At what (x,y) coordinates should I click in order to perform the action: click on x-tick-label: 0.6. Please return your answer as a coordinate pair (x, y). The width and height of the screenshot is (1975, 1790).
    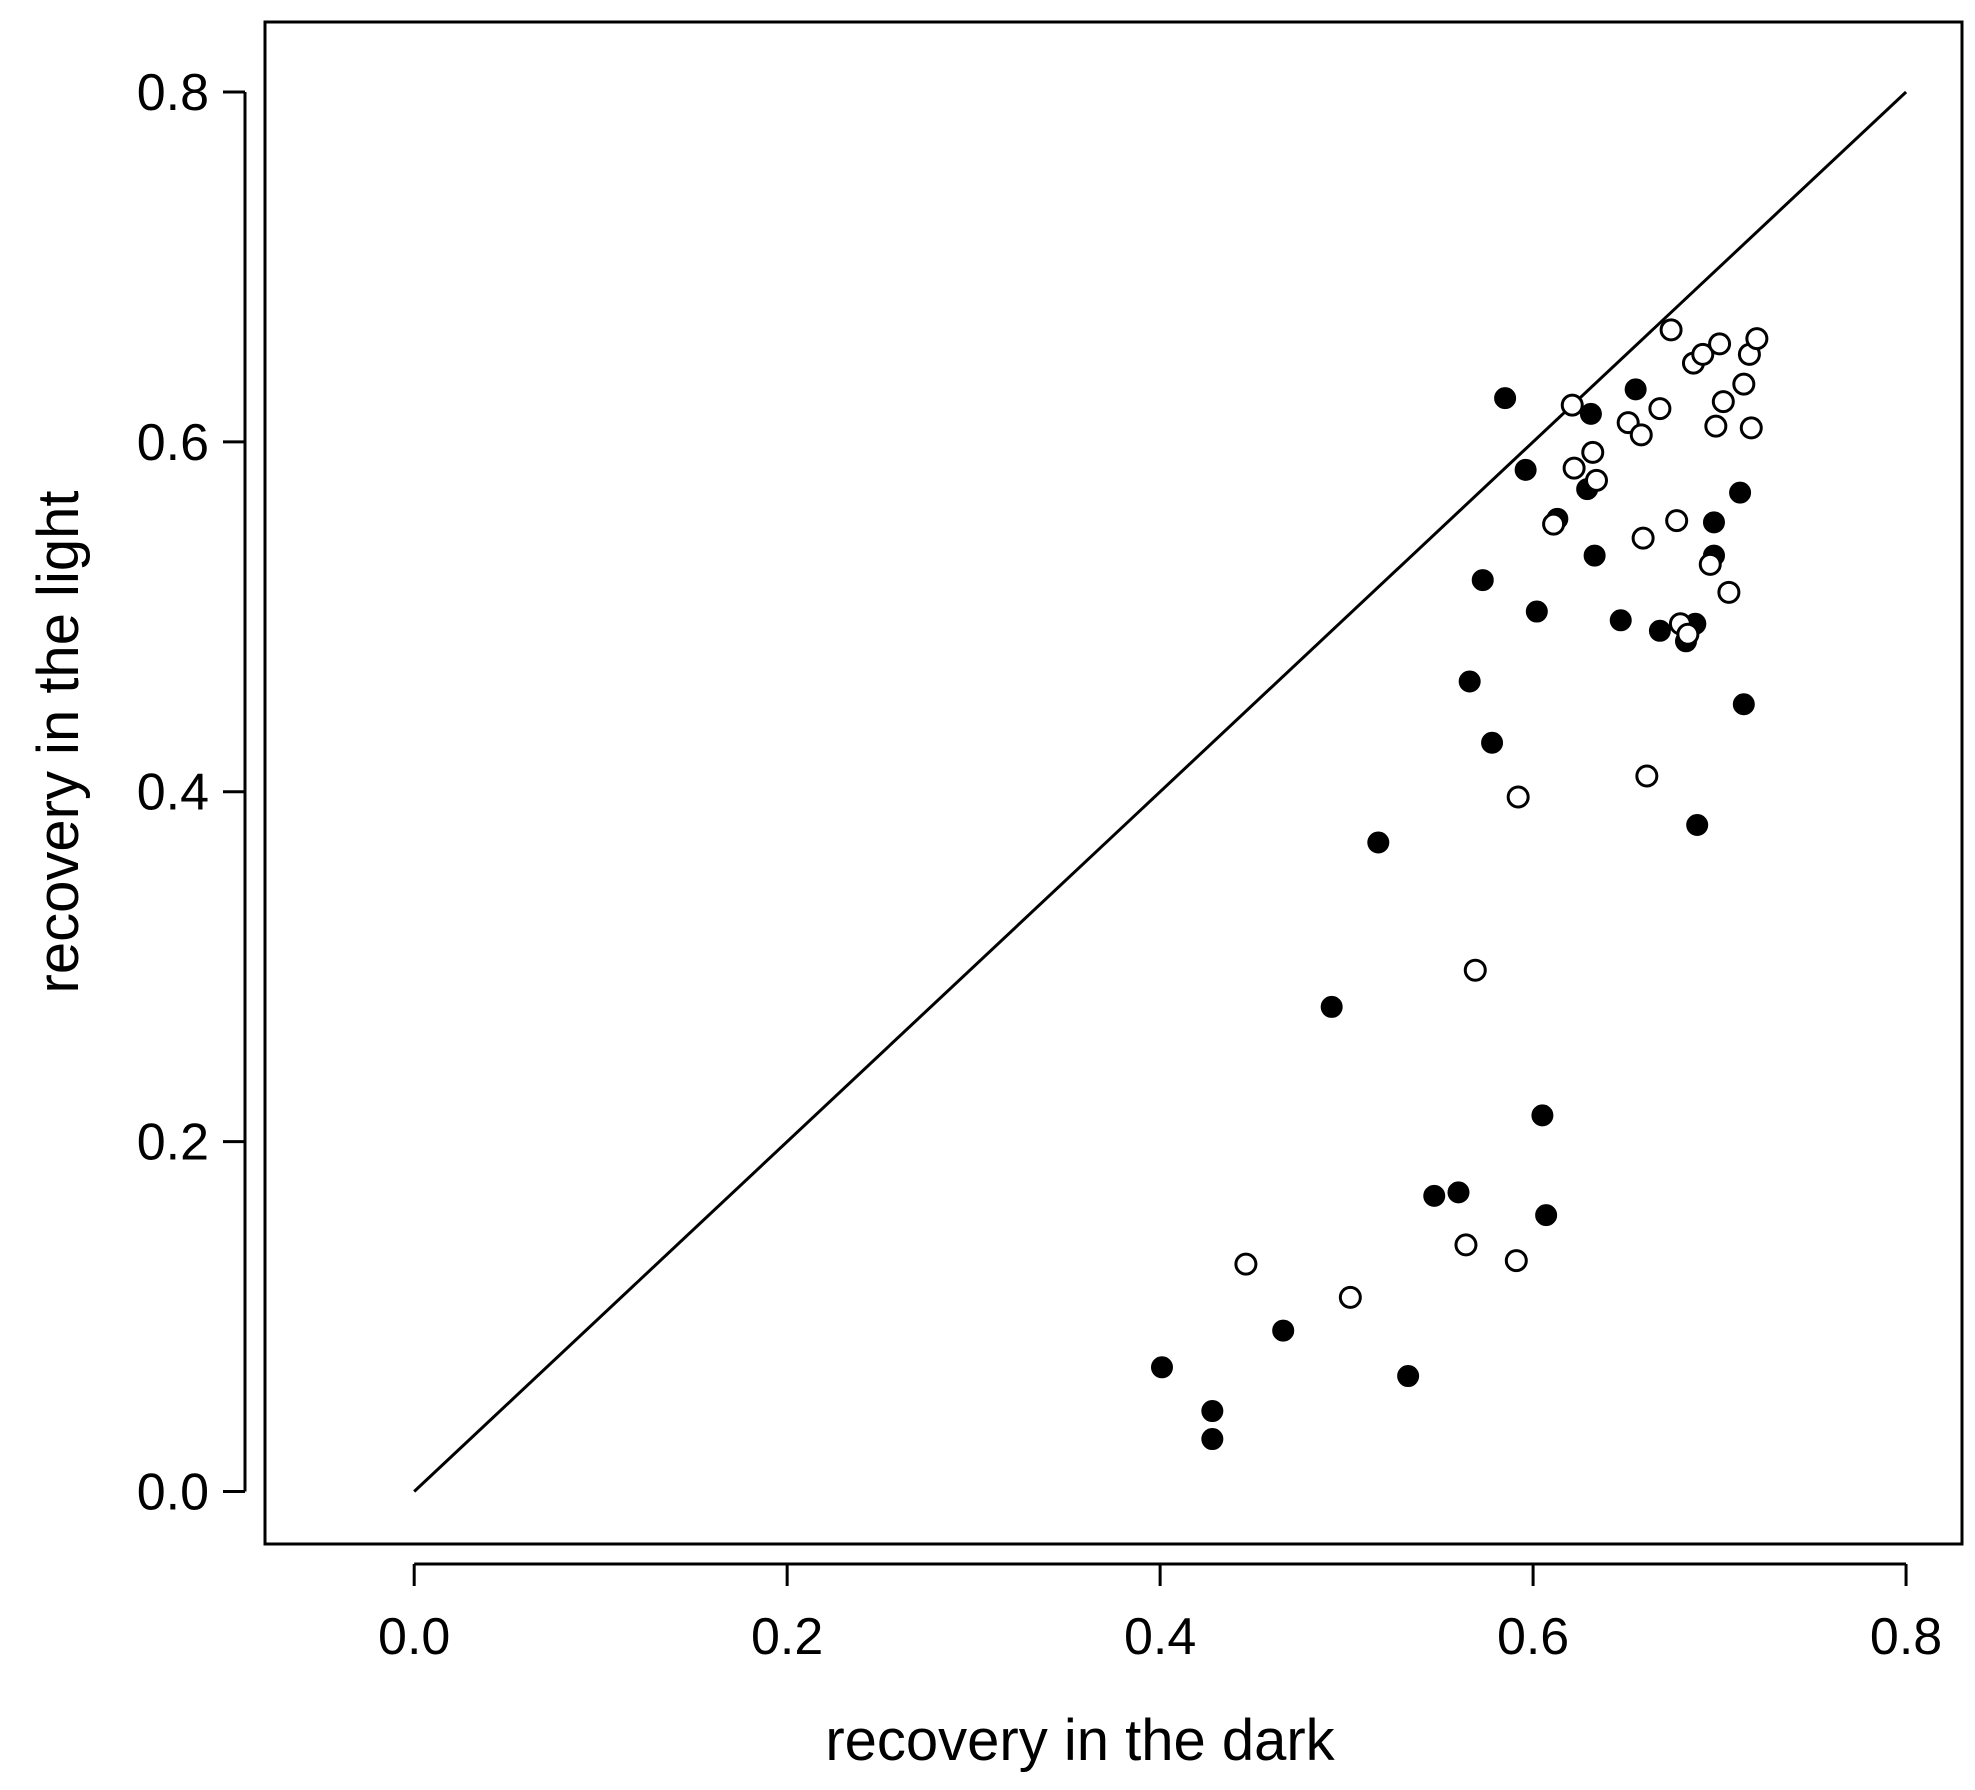
    Looking at the image, I should click on (1533, 1637).